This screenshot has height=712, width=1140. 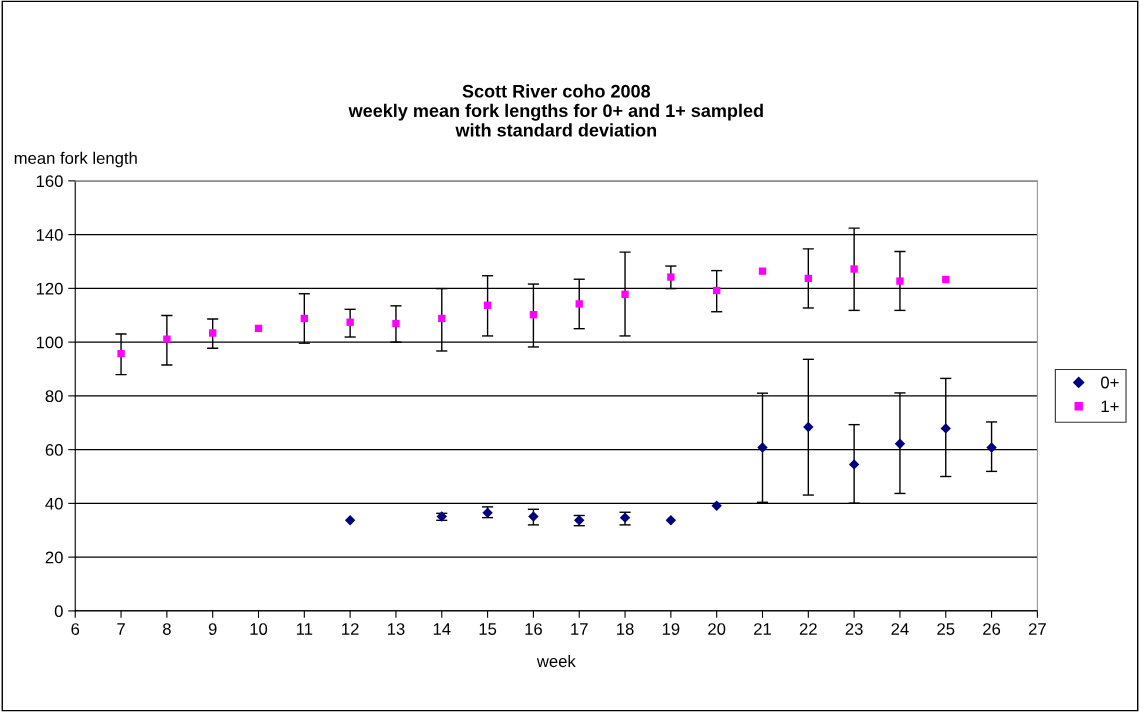 I want to click on x-axis-title: week, so click(x=556, y=661).